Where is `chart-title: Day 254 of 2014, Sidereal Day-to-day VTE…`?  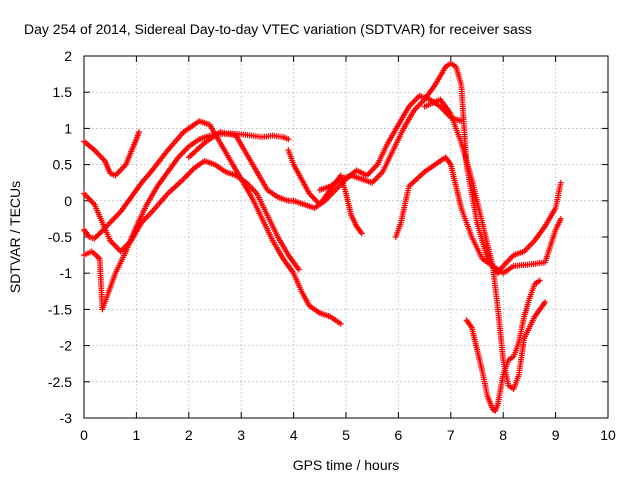
chart-title: Day 254 of 2014, Sidereal Day-to-day VTE… is located at coordinates (278, 29).